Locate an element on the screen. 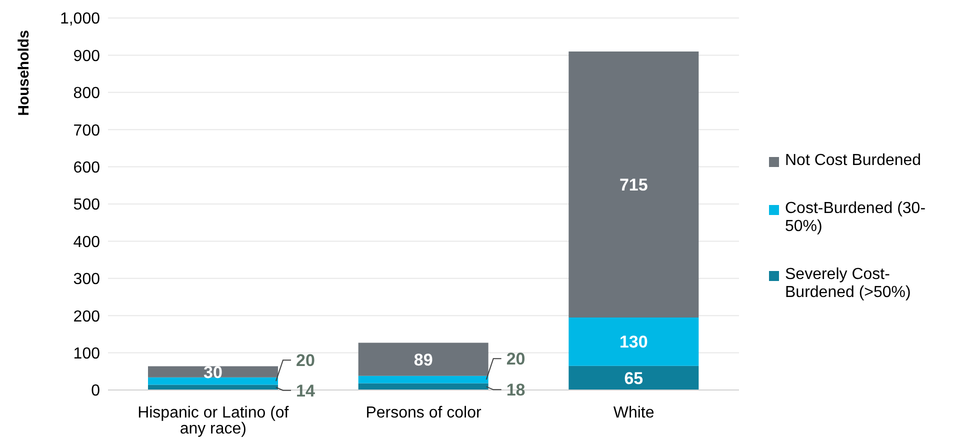  legend-label: Cost-Burdened (30-50%) is located at coordinates (856, 218).